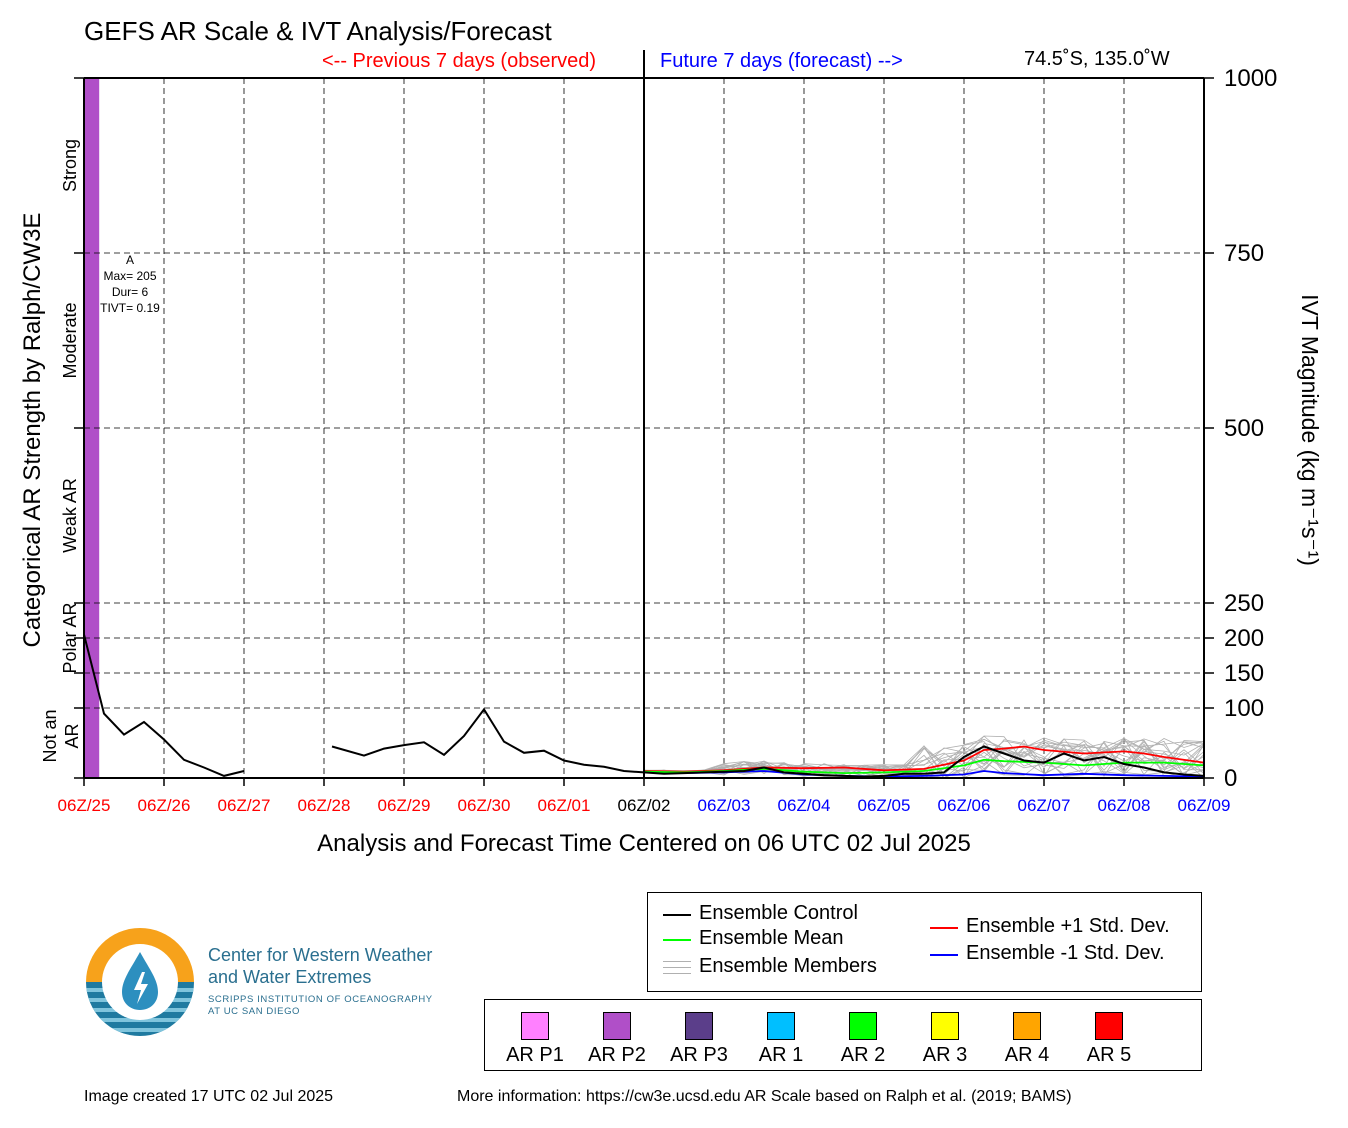  What do you see at coordinates (724, 805) in the screenshot?
I see `x-tick-label: 06Z/03` at bounding box center [724, 805].